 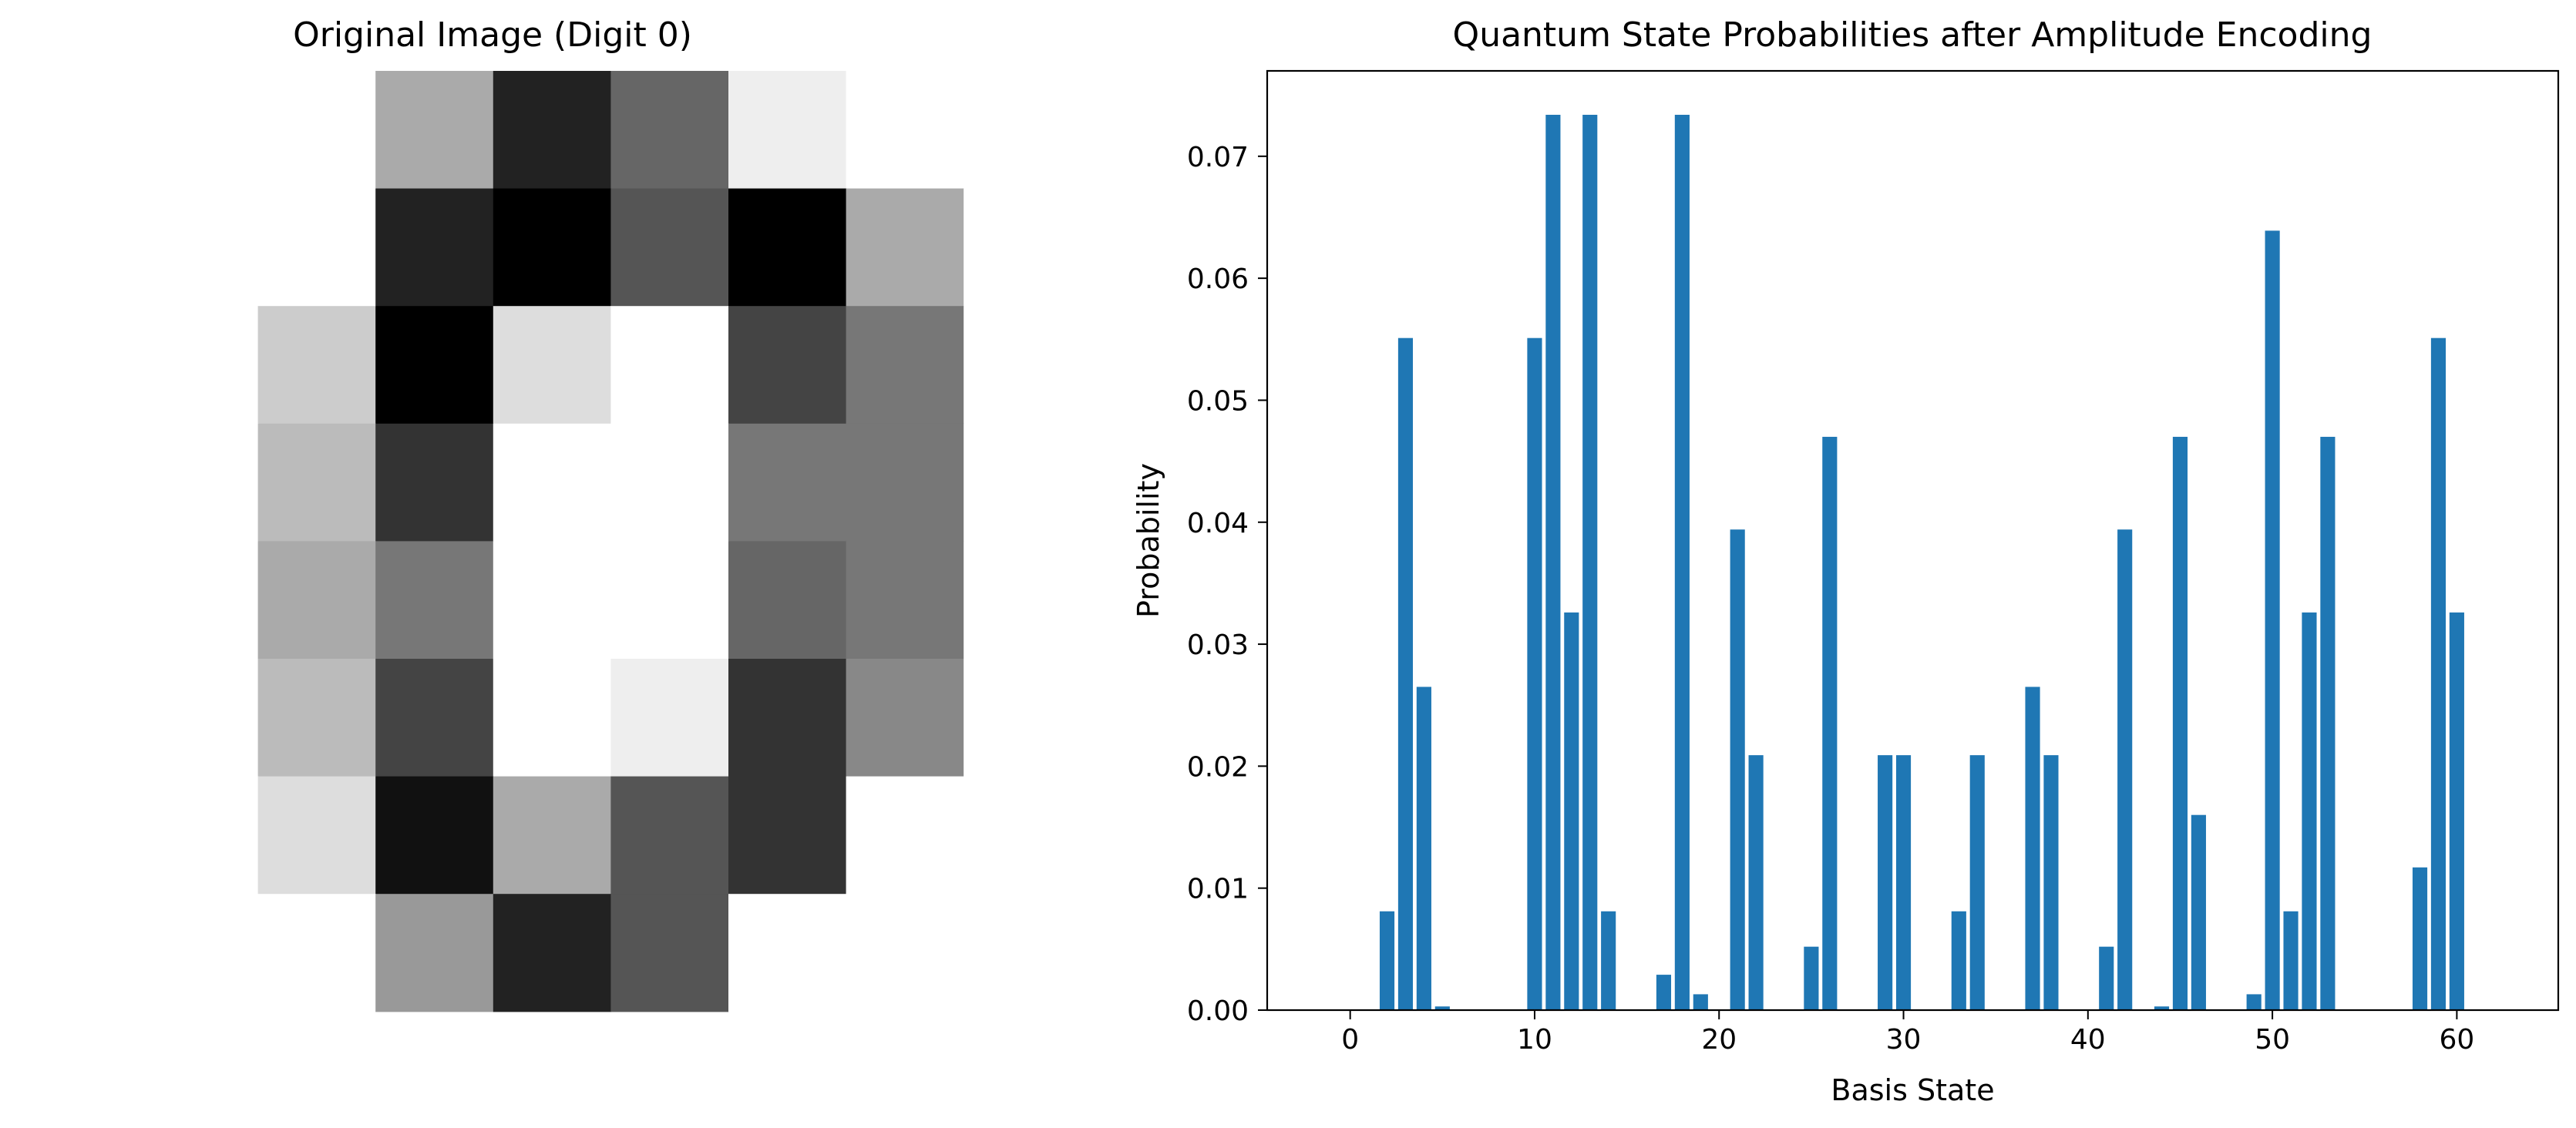 What do you see at coordinates (1350, 1040) in the screenshot?
I see `x-tick-label: 0` at bounding box center [1350, 1040].